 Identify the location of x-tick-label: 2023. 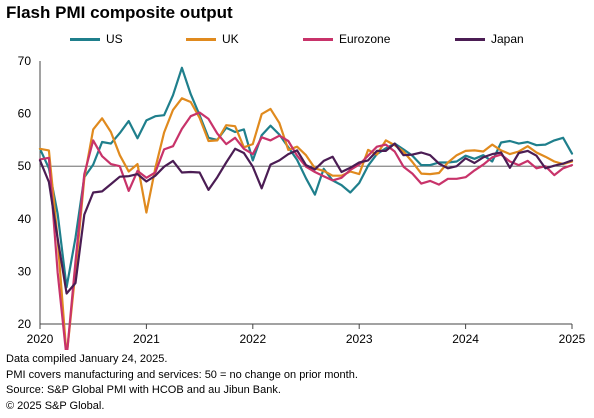
(359, 339).